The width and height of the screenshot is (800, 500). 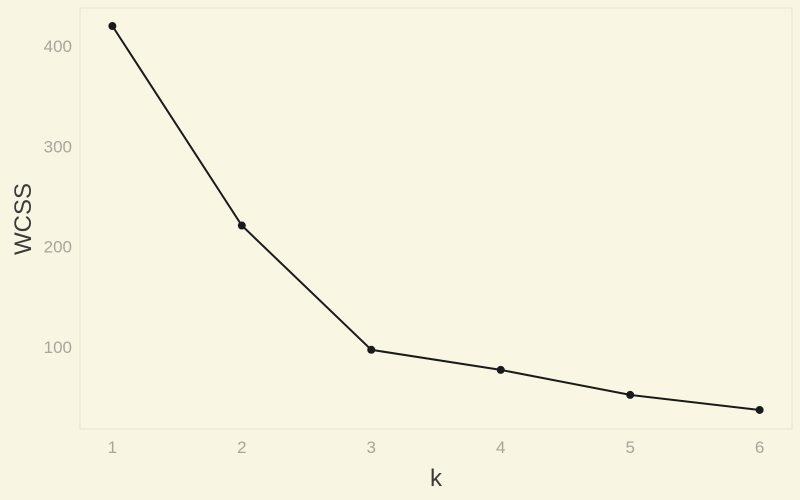 I want to click on y-axis-ticks: 100 200 300 400, so click(x=58, y=197).